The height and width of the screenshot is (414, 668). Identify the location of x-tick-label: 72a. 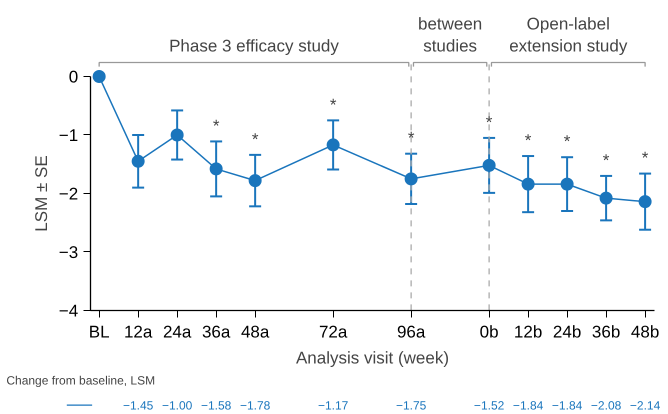
(333, 332).